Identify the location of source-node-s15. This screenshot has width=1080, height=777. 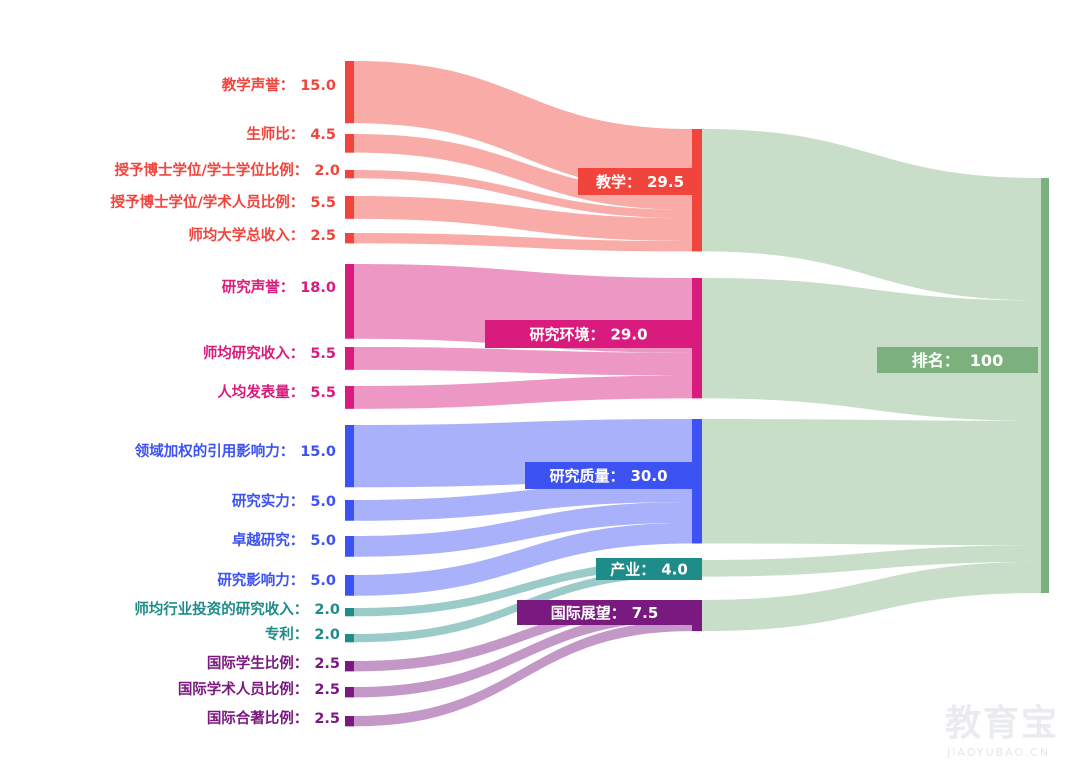
(349, 666).